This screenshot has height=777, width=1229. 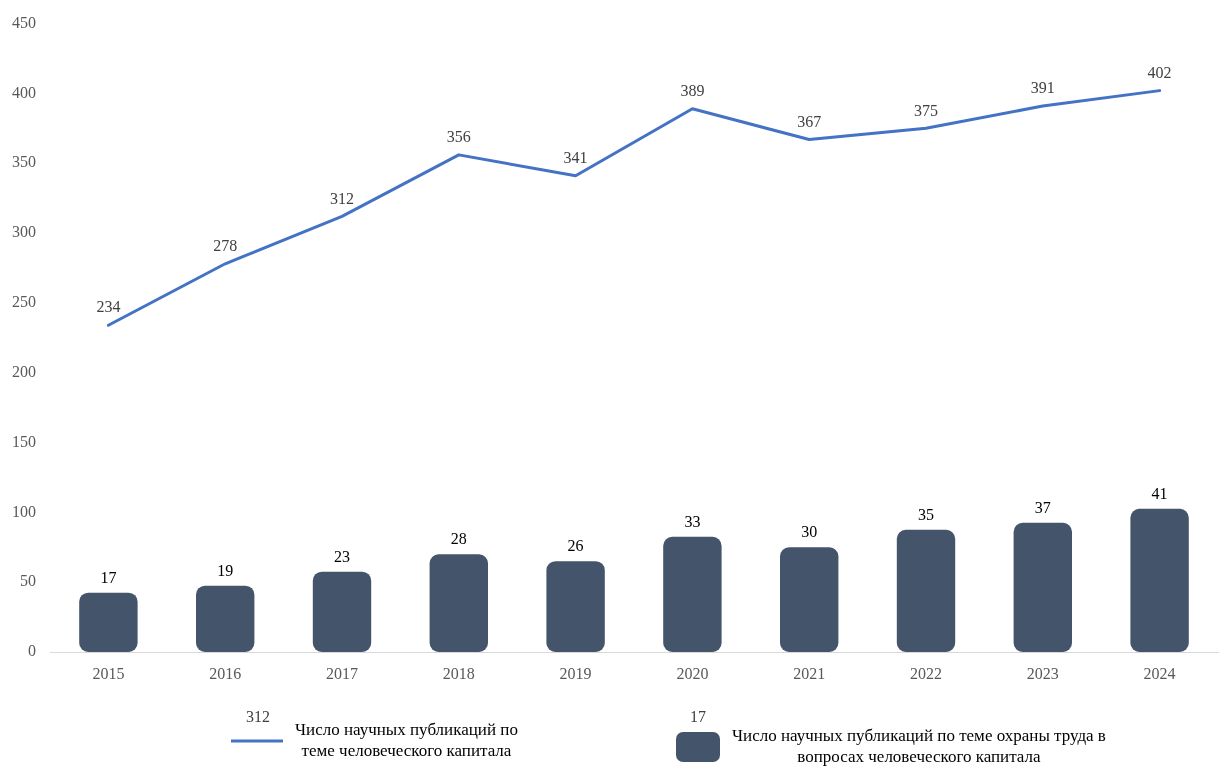 I want to click on x-tick-label: 2018, so click(x=458, y=673).